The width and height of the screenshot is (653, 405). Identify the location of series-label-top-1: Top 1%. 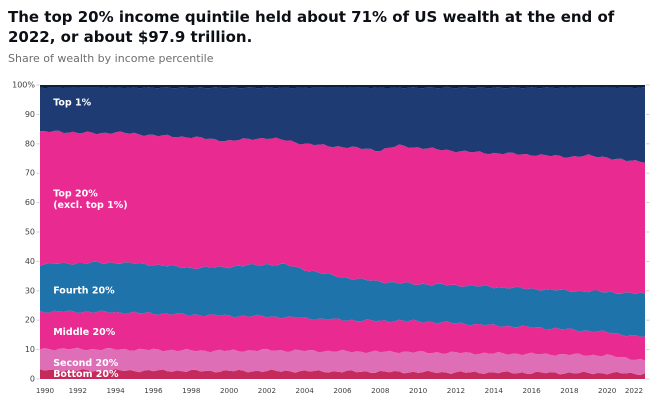
(72, 103).